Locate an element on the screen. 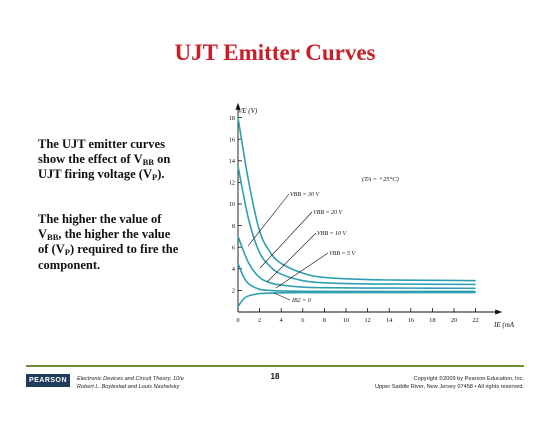 The image size is (550, 425). y-axis-arrow is located at coordinates (238, 106).